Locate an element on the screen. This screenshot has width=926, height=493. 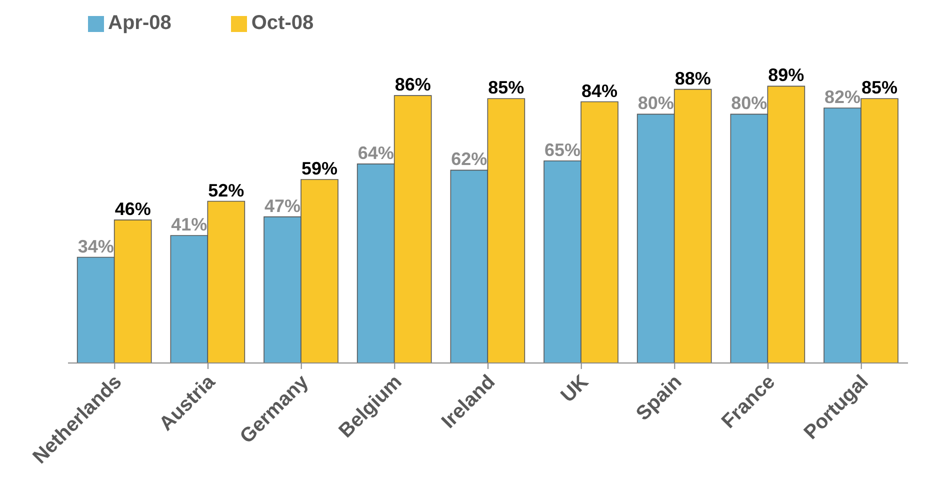
data-label: 89% is located at coordinates (786, 75).